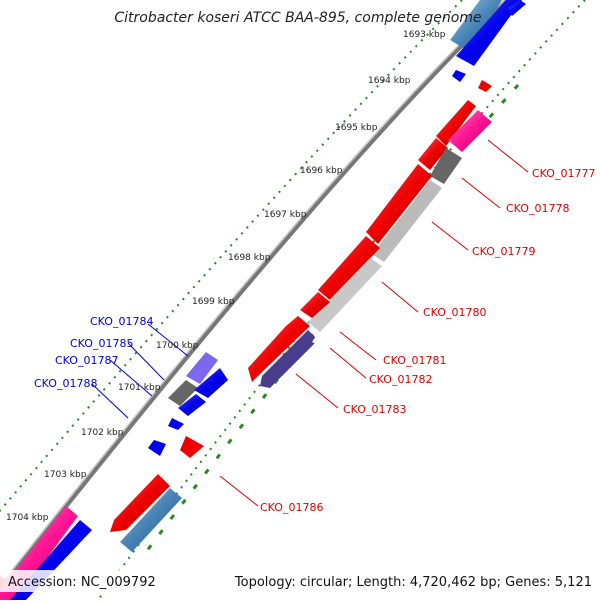 This screenshot has width=600, height=604. Describe the element at coordinates (65, 475) in the screenshot. I see `tick-label: 1703 kbp` at that location.